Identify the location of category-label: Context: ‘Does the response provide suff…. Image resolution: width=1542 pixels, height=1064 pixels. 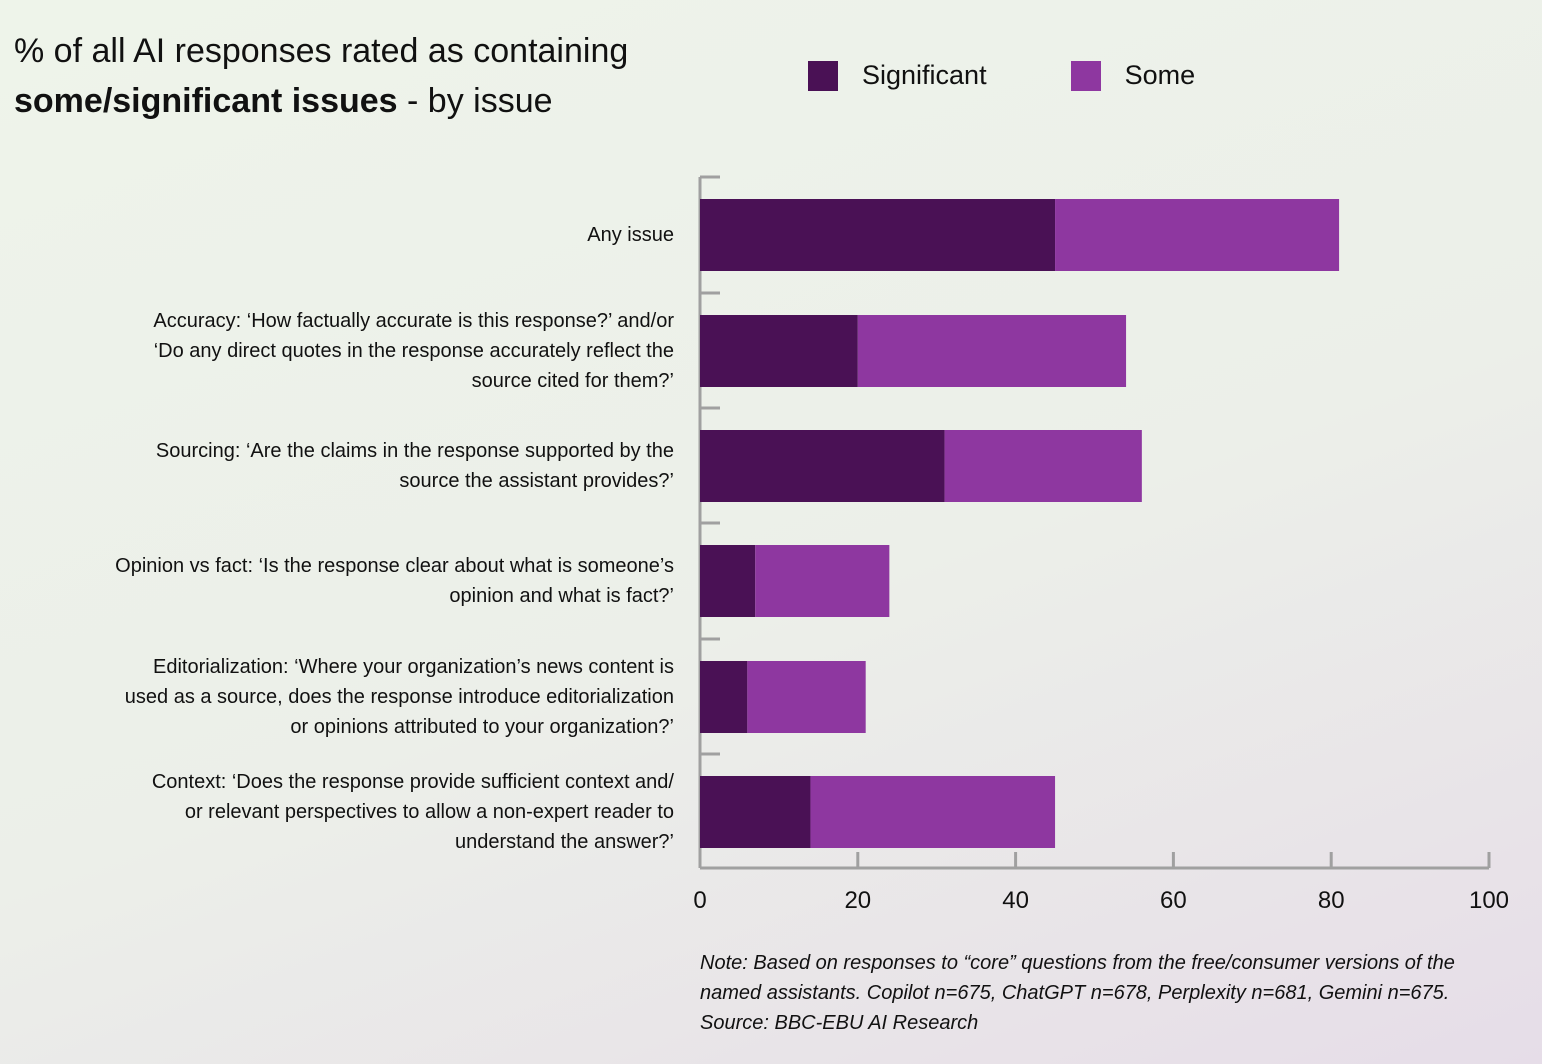
(337, 812).